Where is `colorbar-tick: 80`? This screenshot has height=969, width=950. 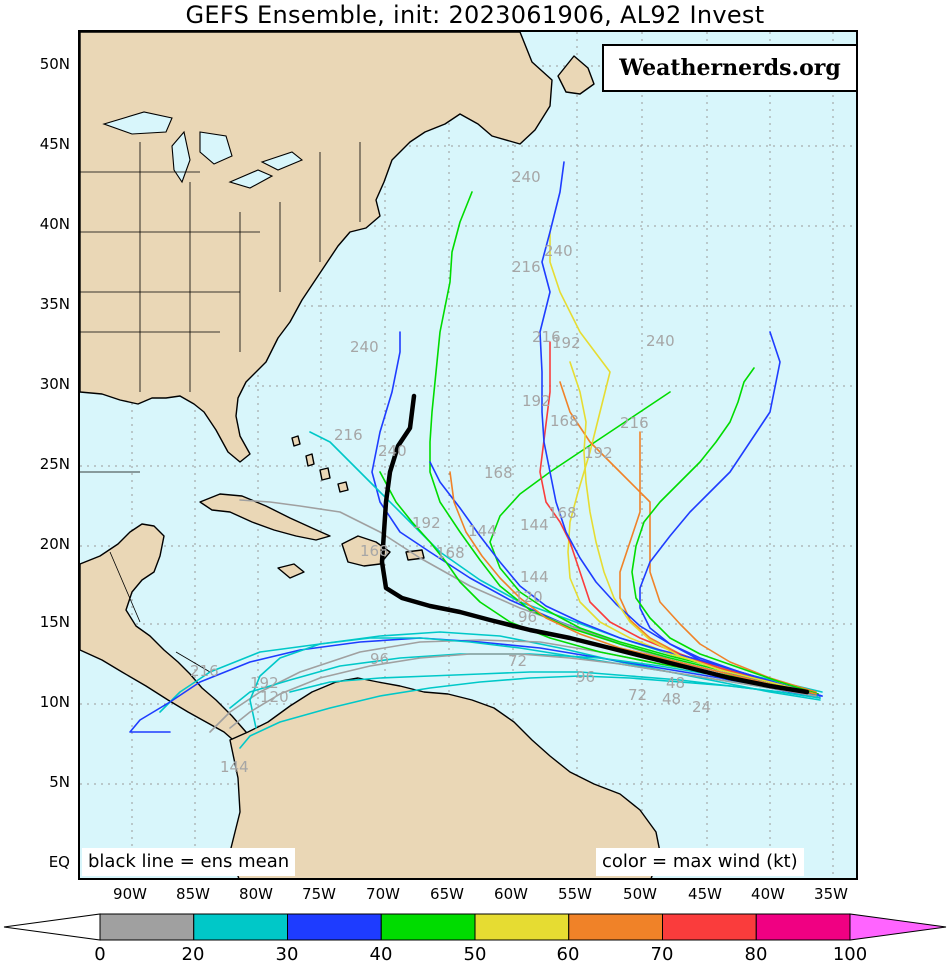 colorbar-tick: 80 is located at coordinates (756, 954).